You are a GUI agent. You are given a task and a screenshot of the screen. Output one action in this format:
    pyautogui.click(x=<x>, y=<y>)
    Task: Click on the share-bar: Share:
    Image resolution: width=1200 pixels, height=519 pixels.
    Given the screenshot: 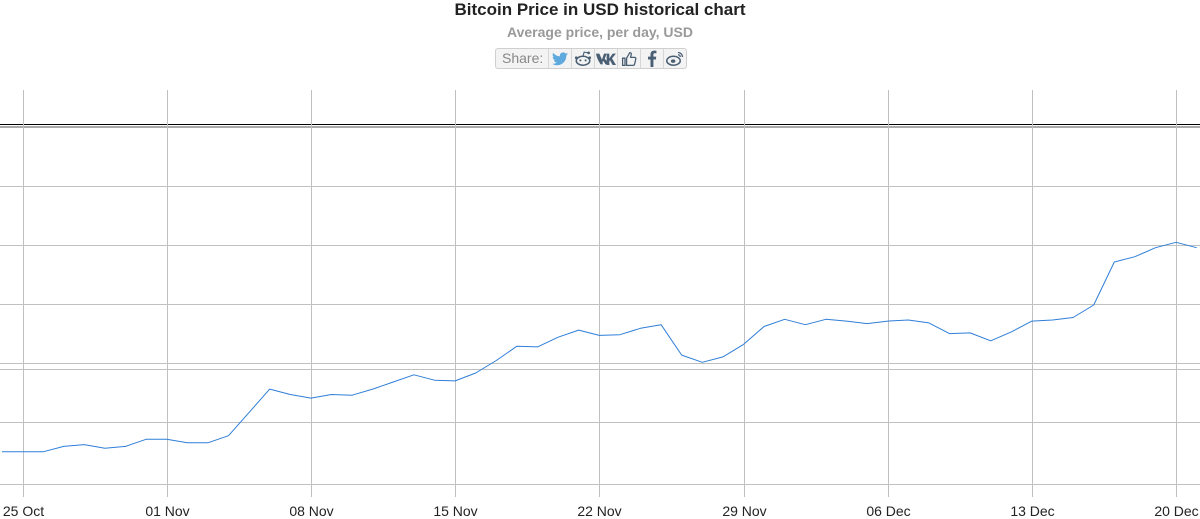 What is the action you would take?
    pyautogui.click(x=591, y=58)
    